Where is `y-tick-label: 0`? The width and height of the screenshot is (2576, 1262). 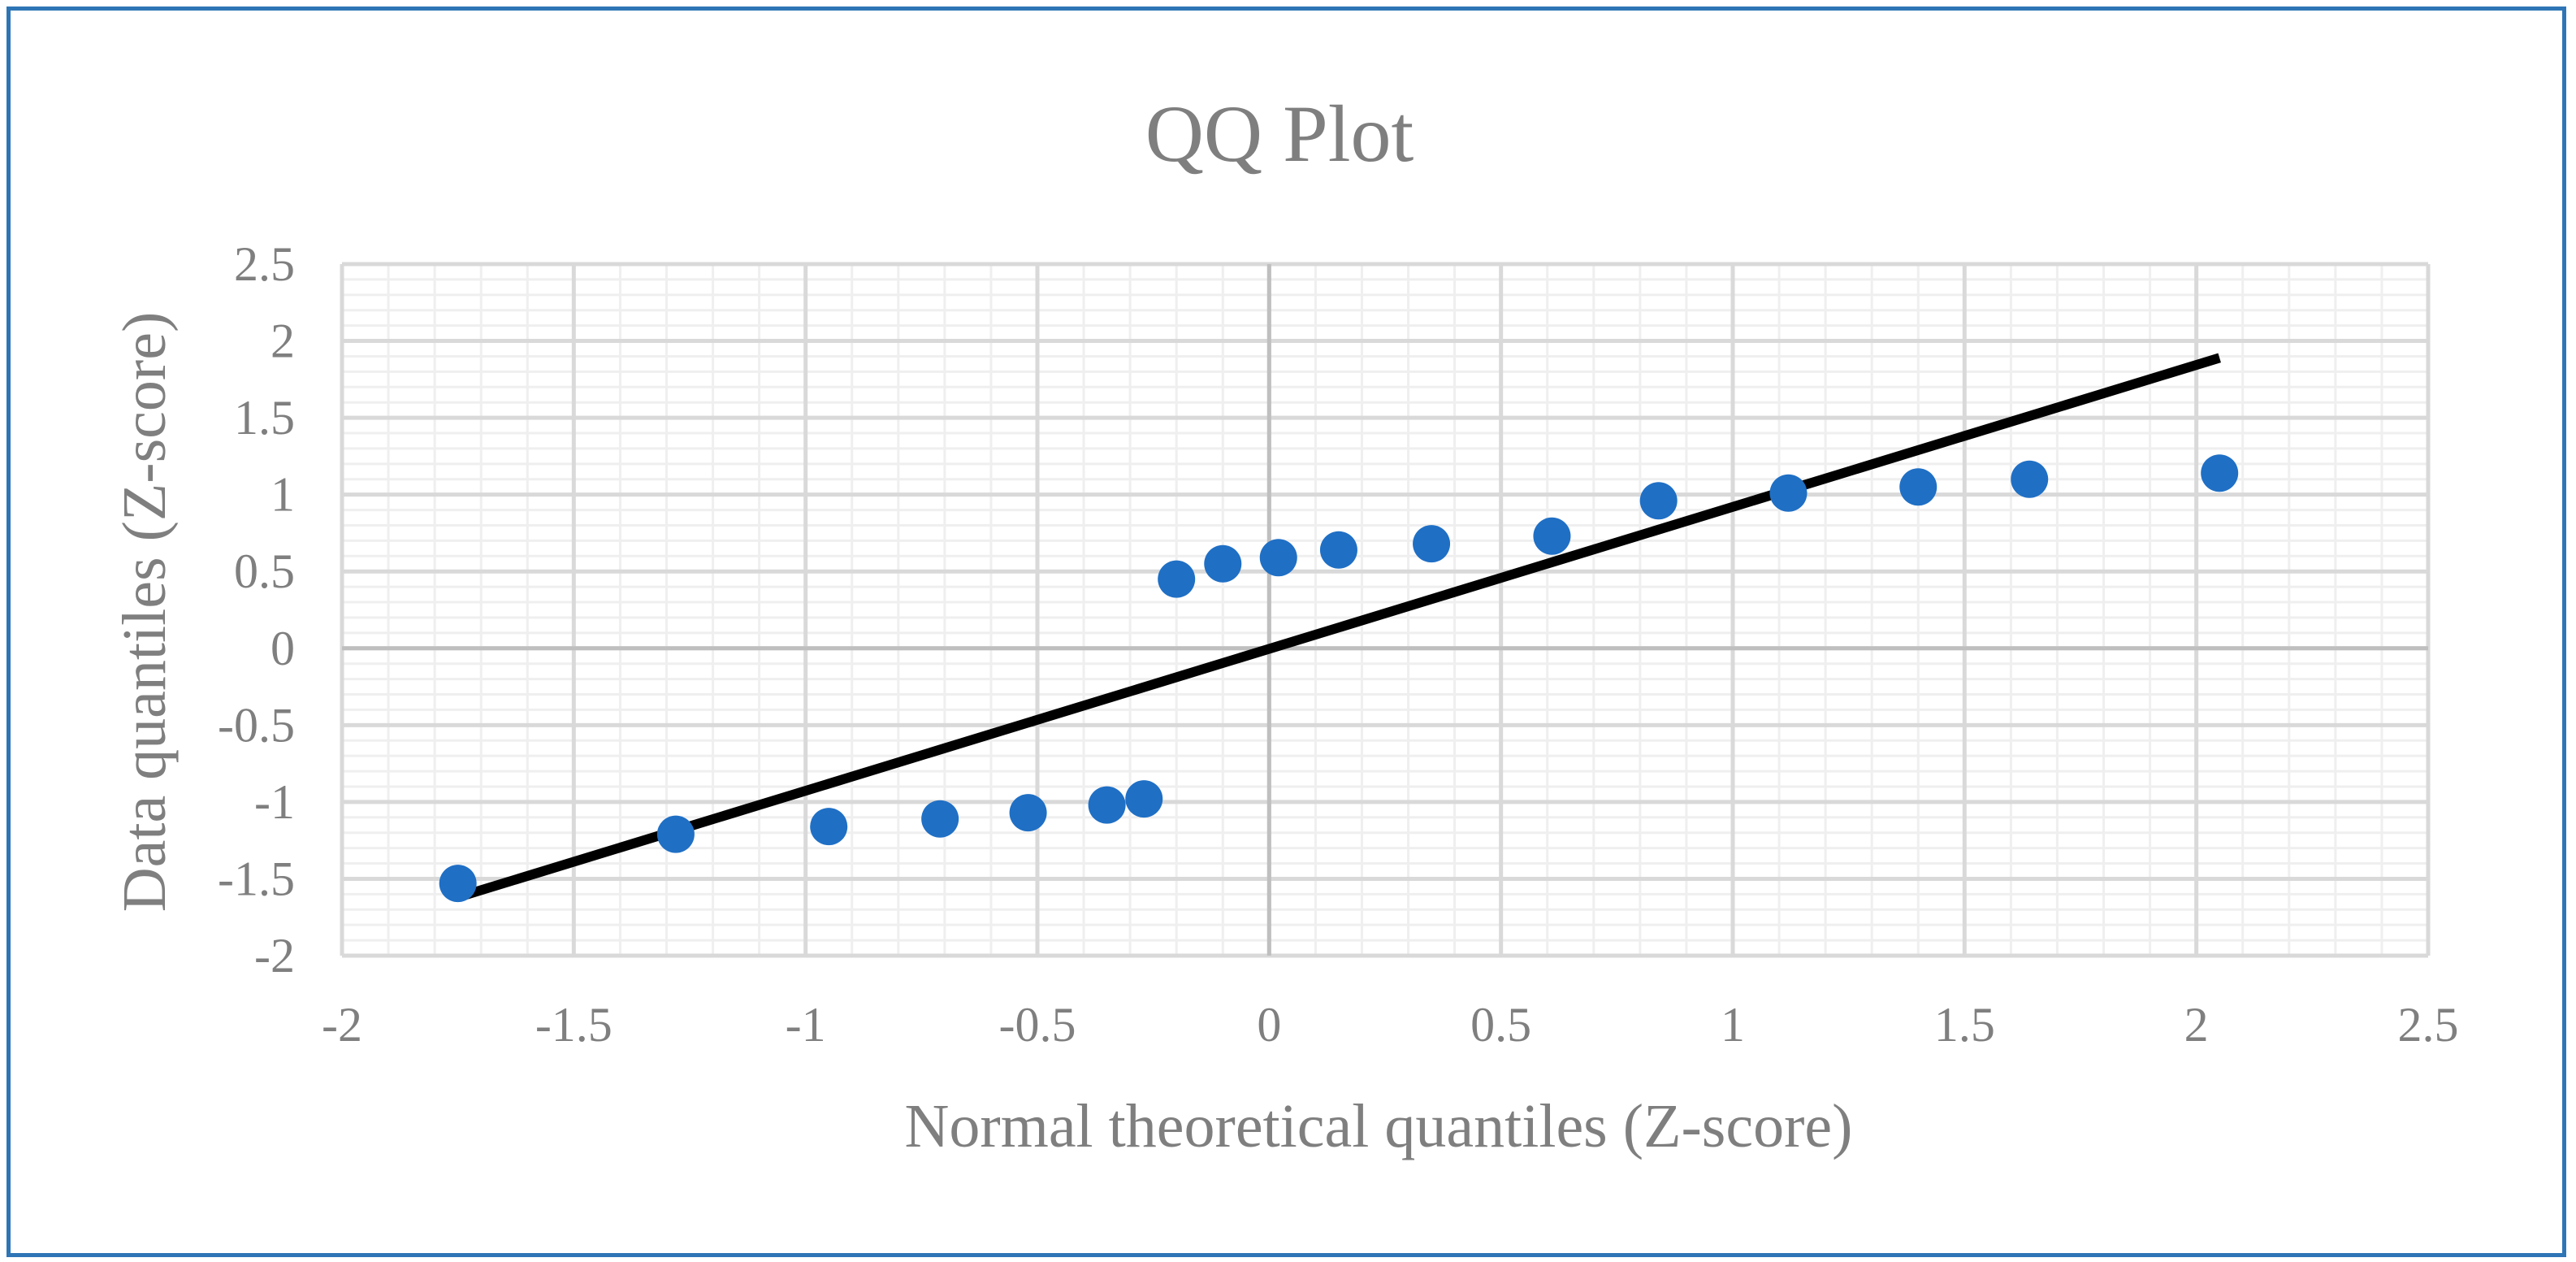 y-tick-label: 0 is located at coordinates (283, 649).